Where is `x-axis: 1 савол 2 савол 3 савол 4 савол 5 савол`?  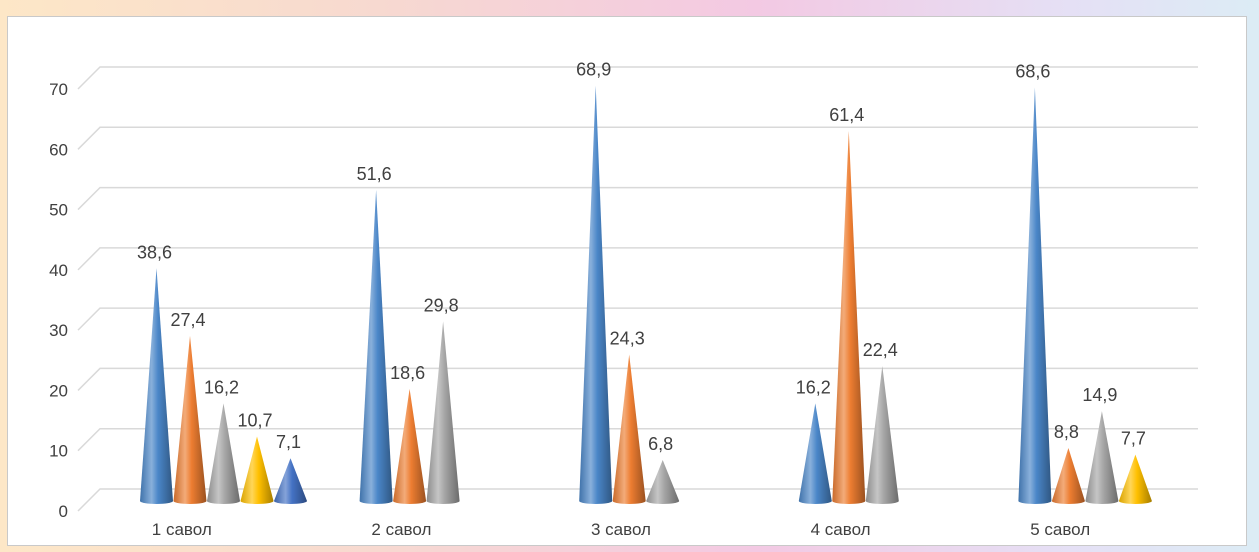
x-axis: 1 савол 2 савол 3 савол 4 савол 5 савол is located at coordinates (621, 529).